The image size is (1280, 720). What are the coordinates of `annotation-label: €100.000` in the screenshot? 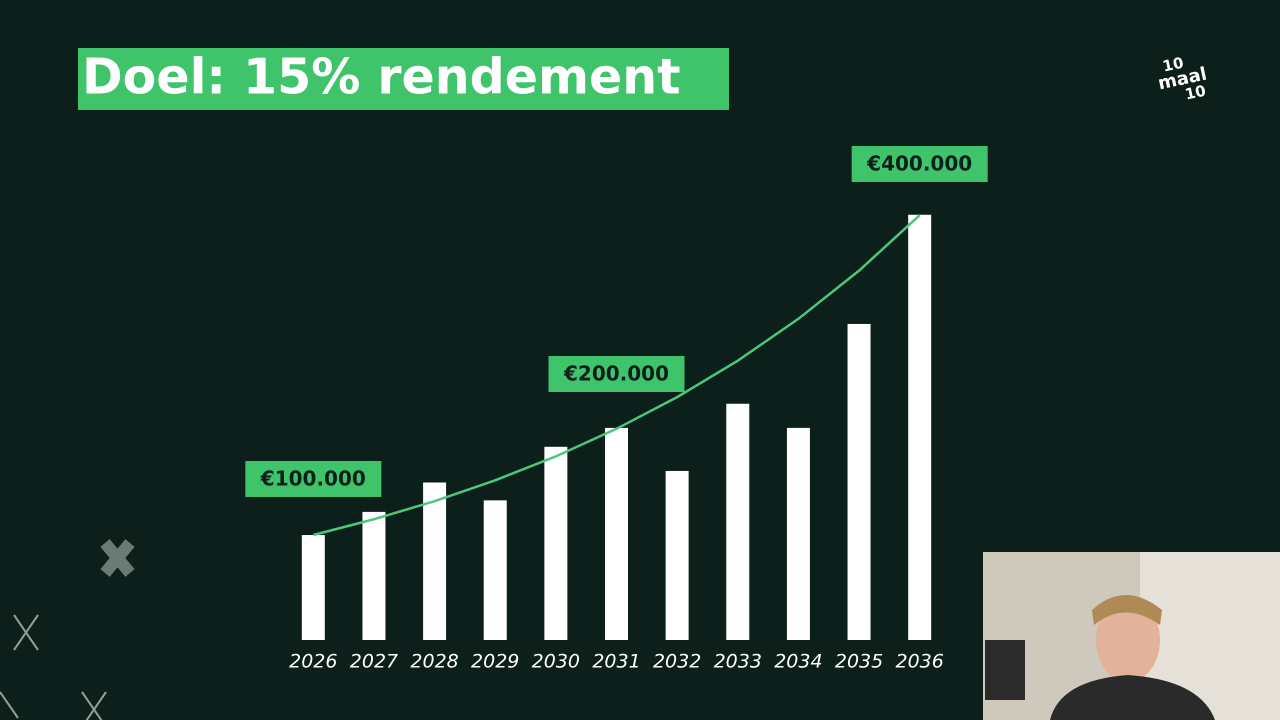 It's located at (313, 479).